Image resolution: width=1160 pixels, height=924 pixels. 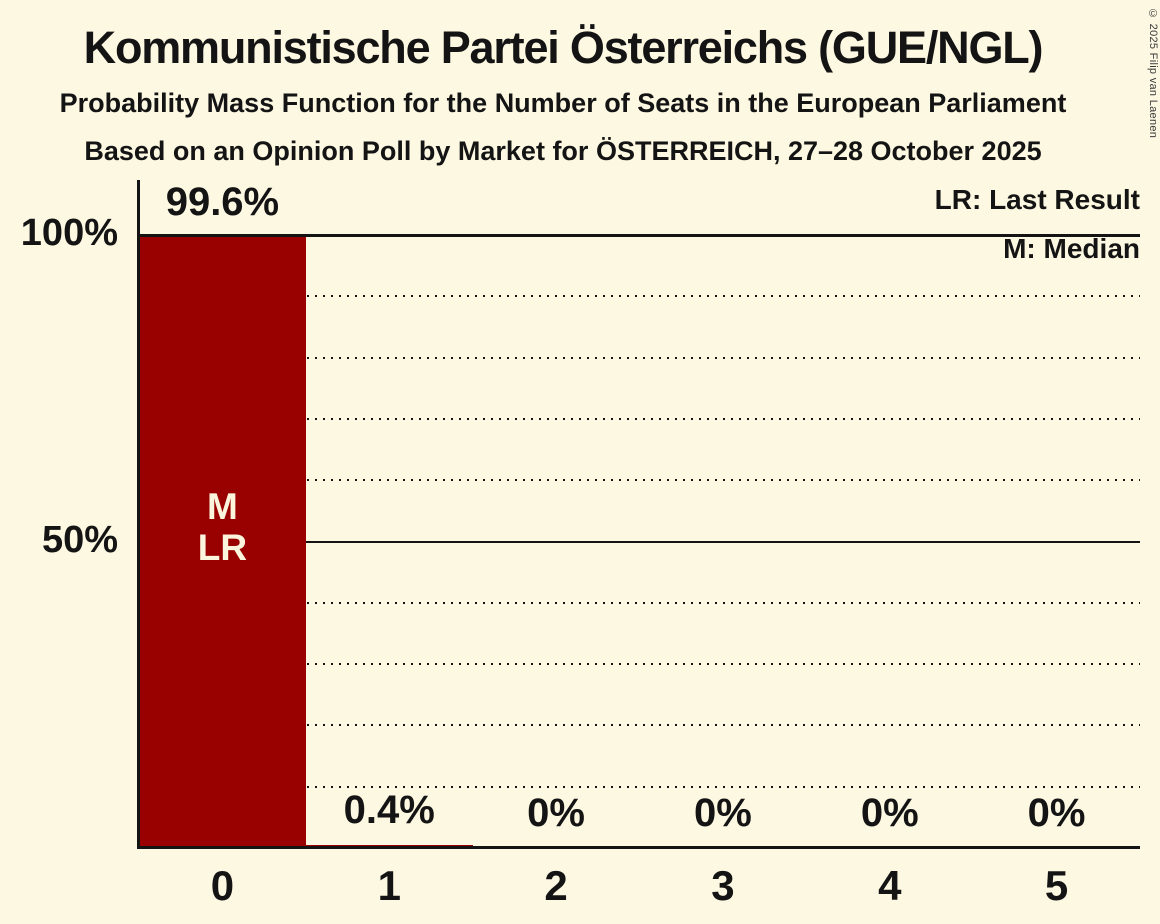 What do you see at coordinates (1153, 73) in the screenshot?
I see `copyright-notice: © 2025 Filip van Laenen` at bounding box center [1153, 73].